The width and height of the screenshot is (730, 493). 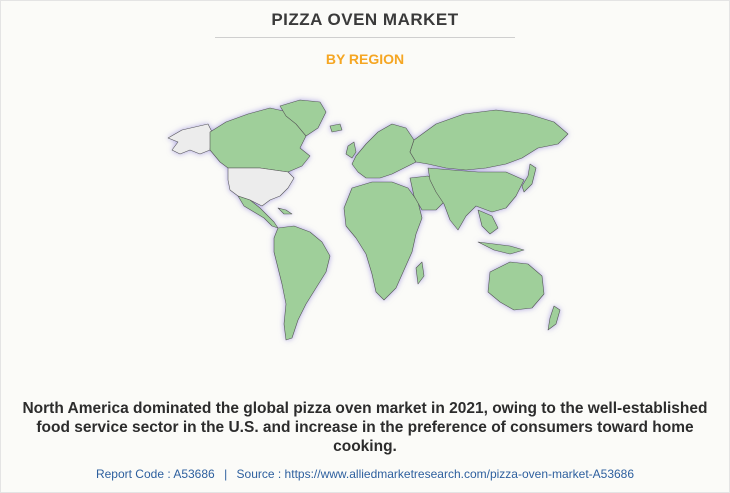 What do you see at coordinates (489, 140) in the screenshot?
I see `russia-asia-shape` at bounding box center [489, 140].